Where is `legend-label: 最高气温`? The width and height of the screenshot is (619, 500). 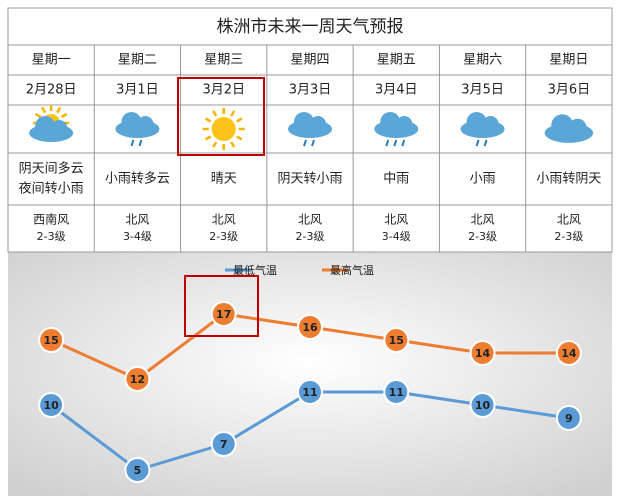 legend-label: 最高气温 is located at coordinates (352, 270).